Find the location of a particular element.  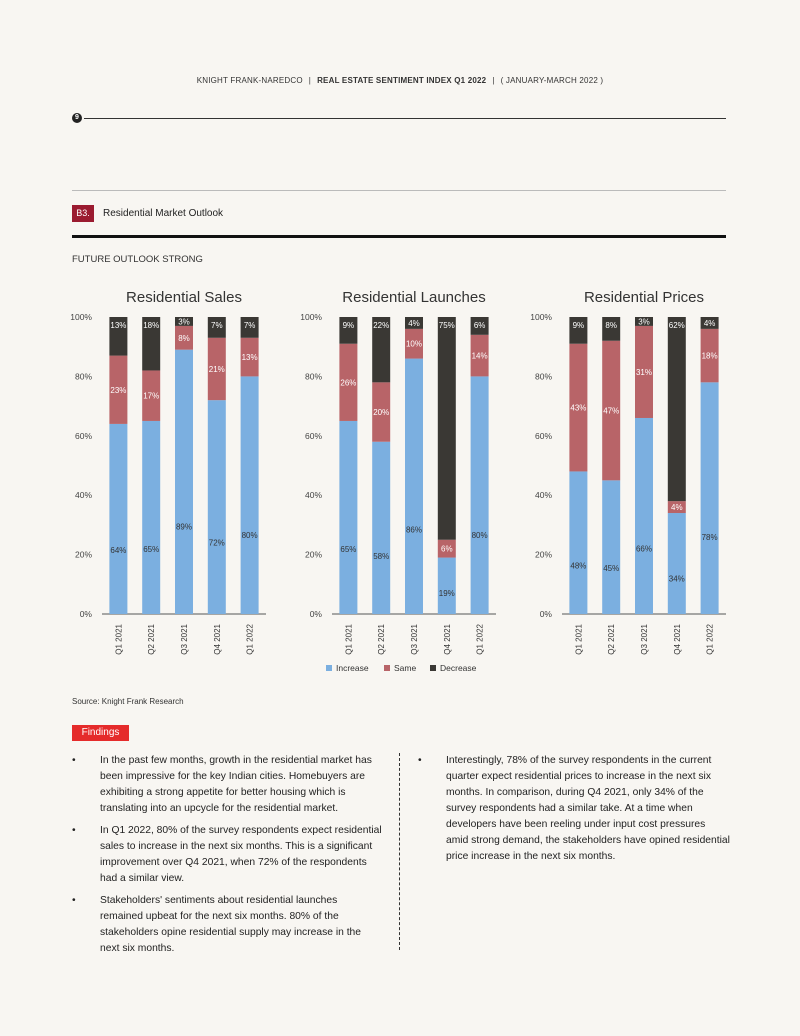

legend-swatch-increase is located at coordinates (329, 668).